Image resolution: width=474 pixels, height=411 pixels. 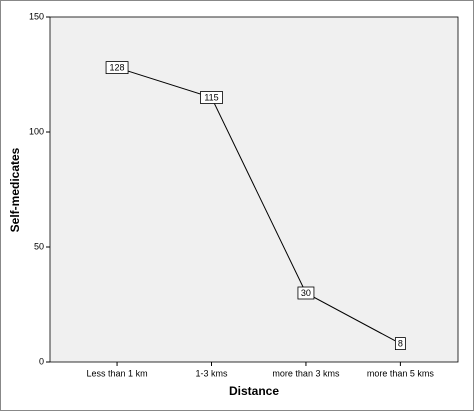 I want to click on data-label: 30, so click(x=306, y=293).